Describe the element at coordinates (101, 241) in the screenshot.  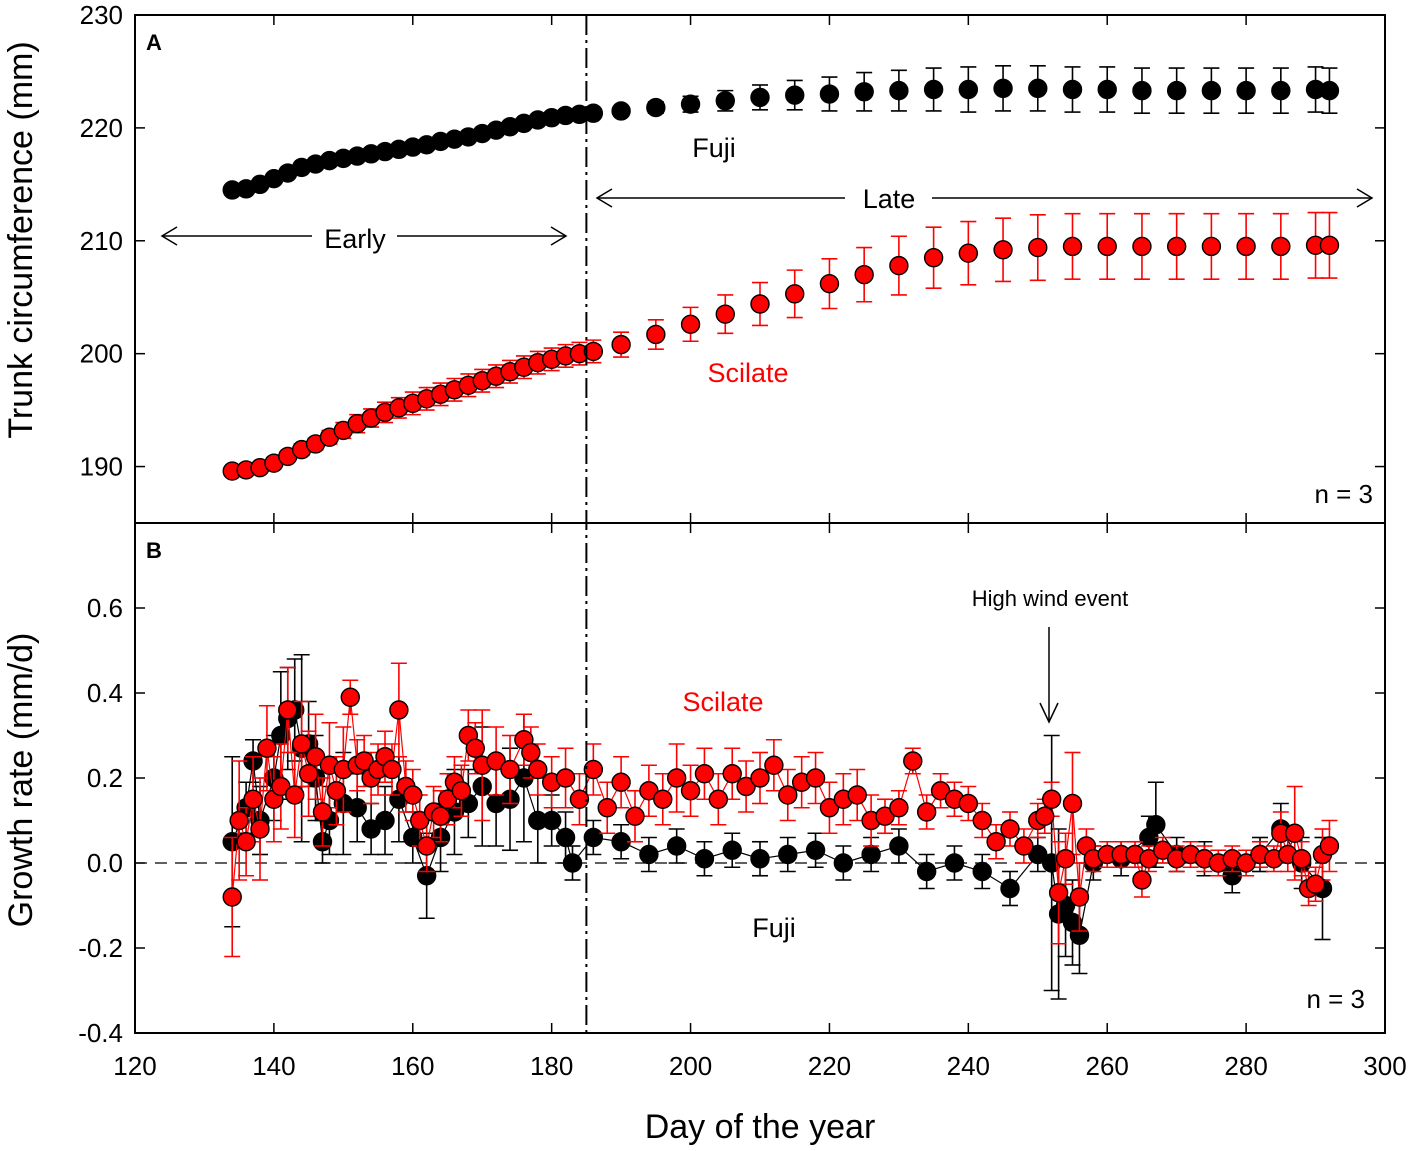
I see `y-tick-label: 210` at that location.